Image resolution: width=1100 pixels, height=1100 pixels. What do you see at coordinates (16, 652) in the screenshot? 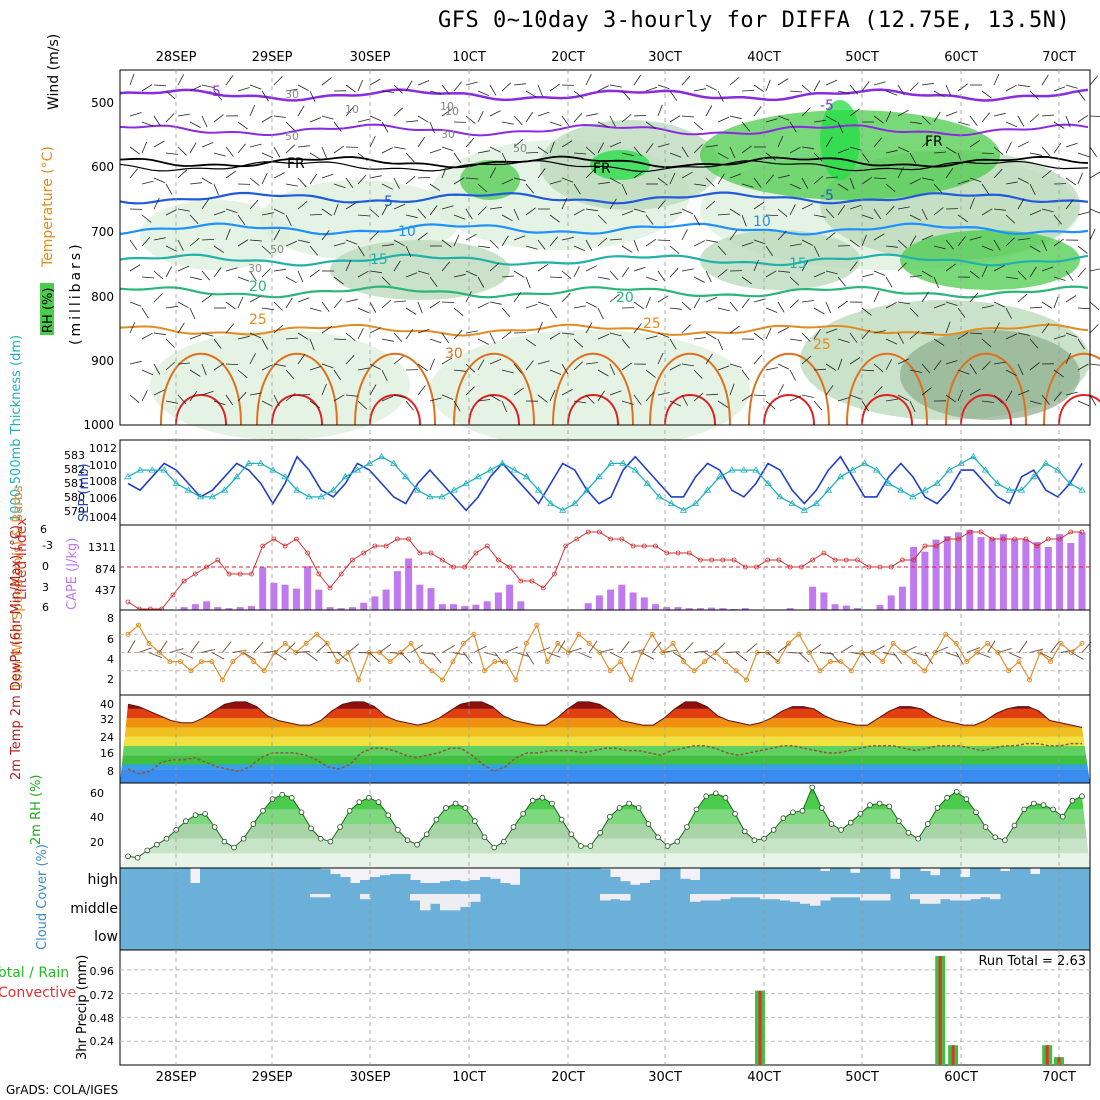
I see `temp-label: 2m Temp 2m DewPt (6hr Min/Max) (°C)` at bounding box center [16, 652].